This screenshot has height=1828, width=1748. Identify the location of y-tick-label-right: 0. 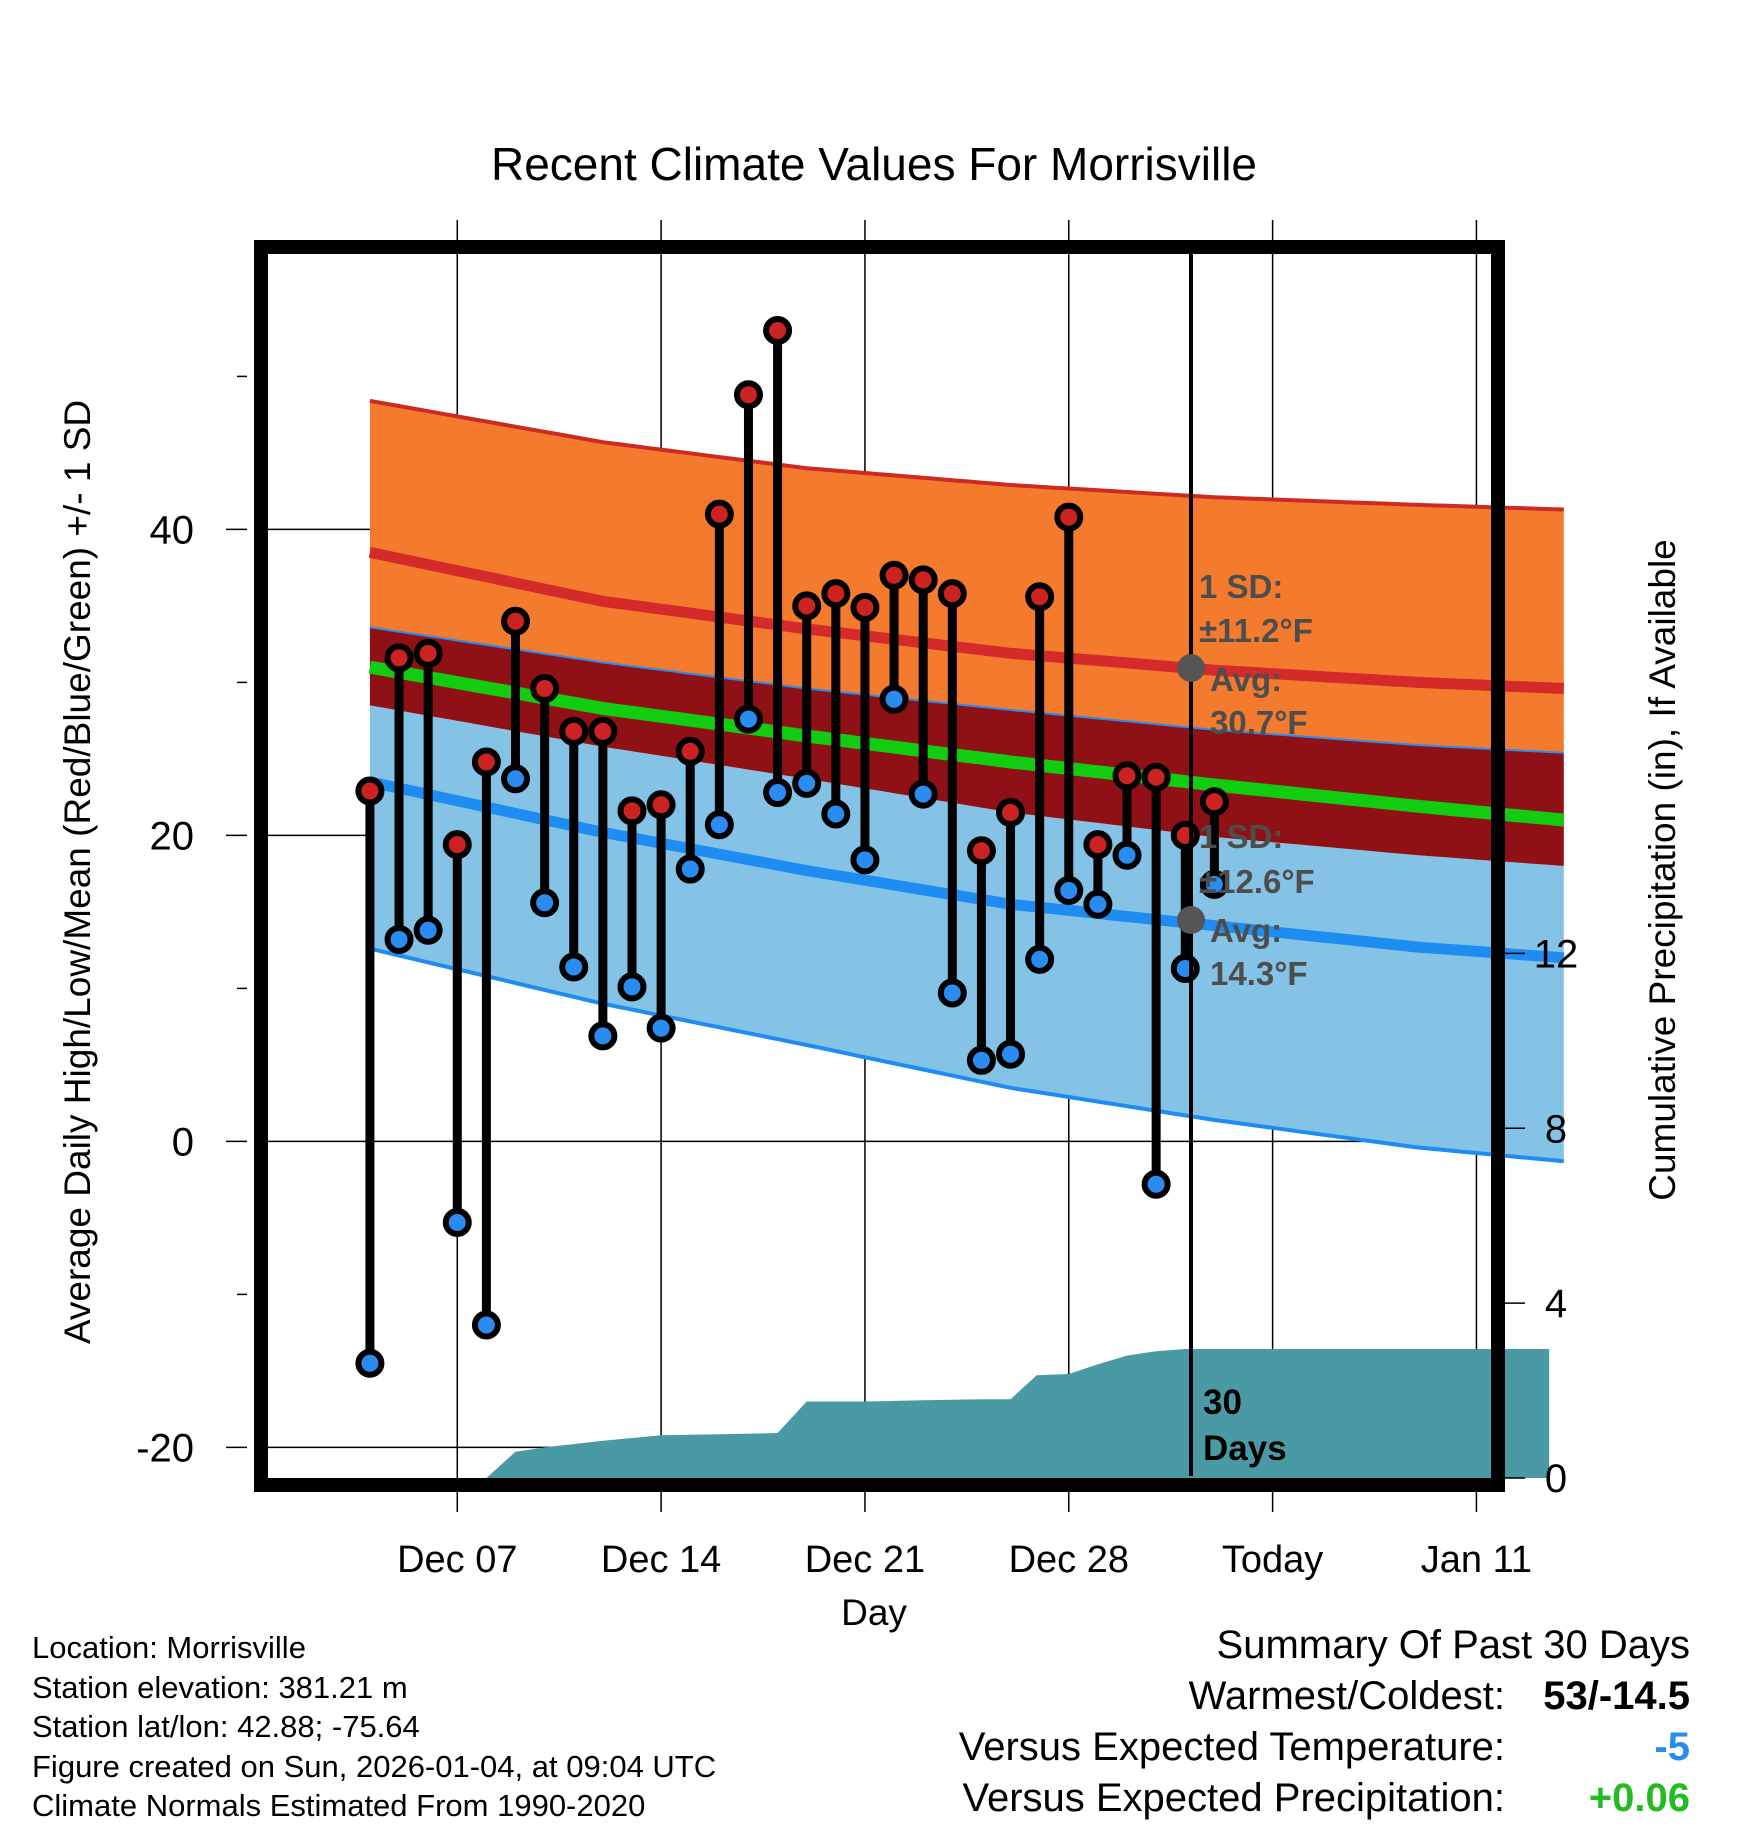
(1556, 1479).